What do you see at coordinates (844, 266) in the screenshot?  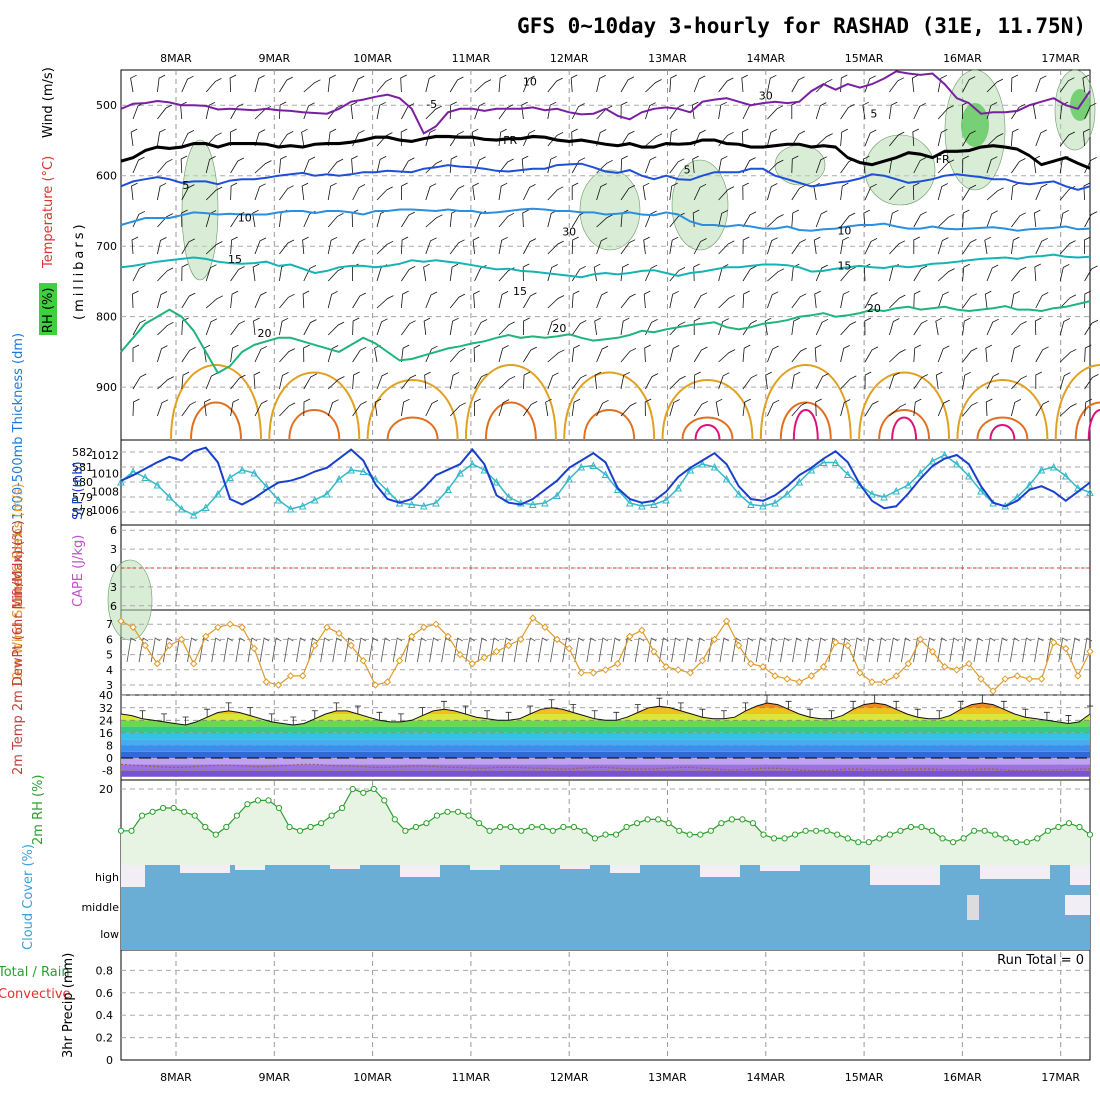 I see `contour-label: 15` at bounding box center [844, 266].